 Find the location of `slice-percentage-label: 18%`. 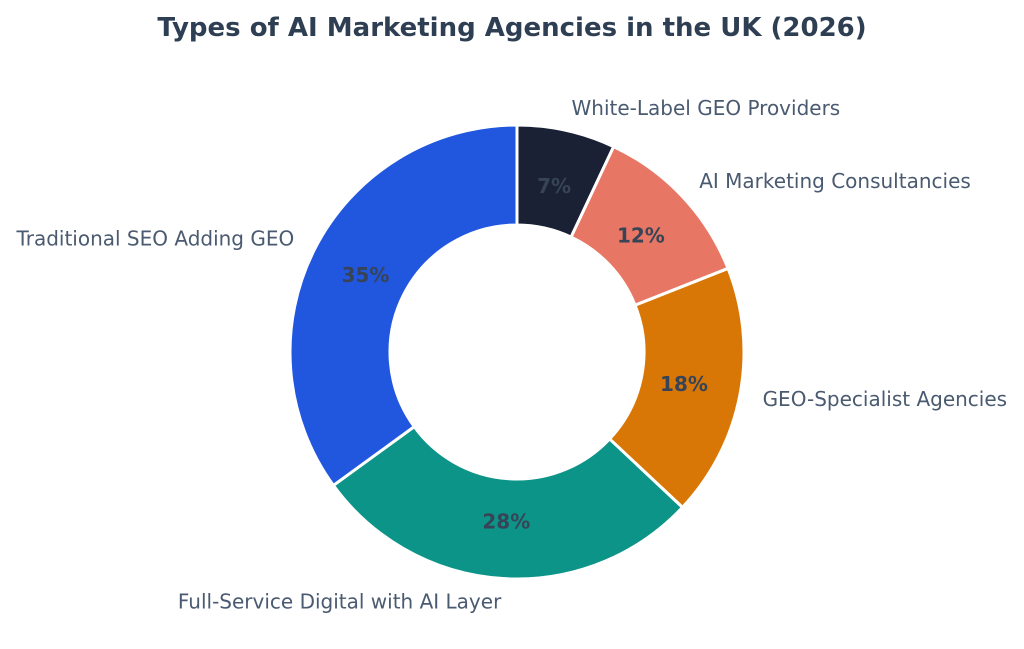

slice-percentage-label: 18% is located at coordinates (684, 384).